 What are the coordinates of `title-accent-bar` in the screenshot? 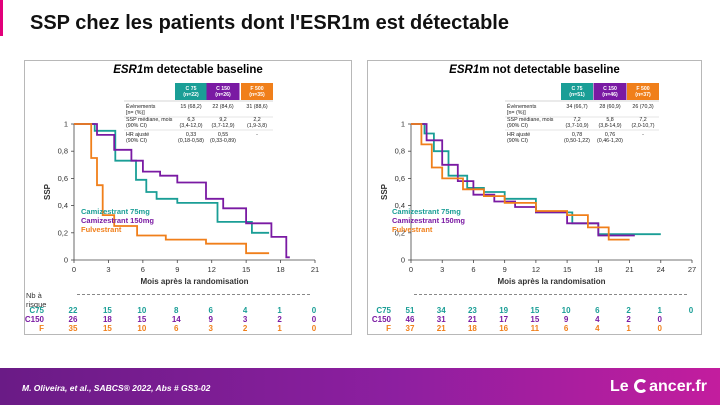 It's located at (1, 18).